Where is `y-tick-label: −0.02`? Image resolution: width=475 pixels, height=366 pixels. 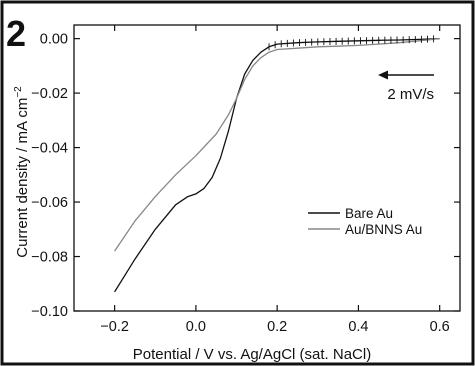
y-tick-label: −0.02 is located at coordinates (49, 94).